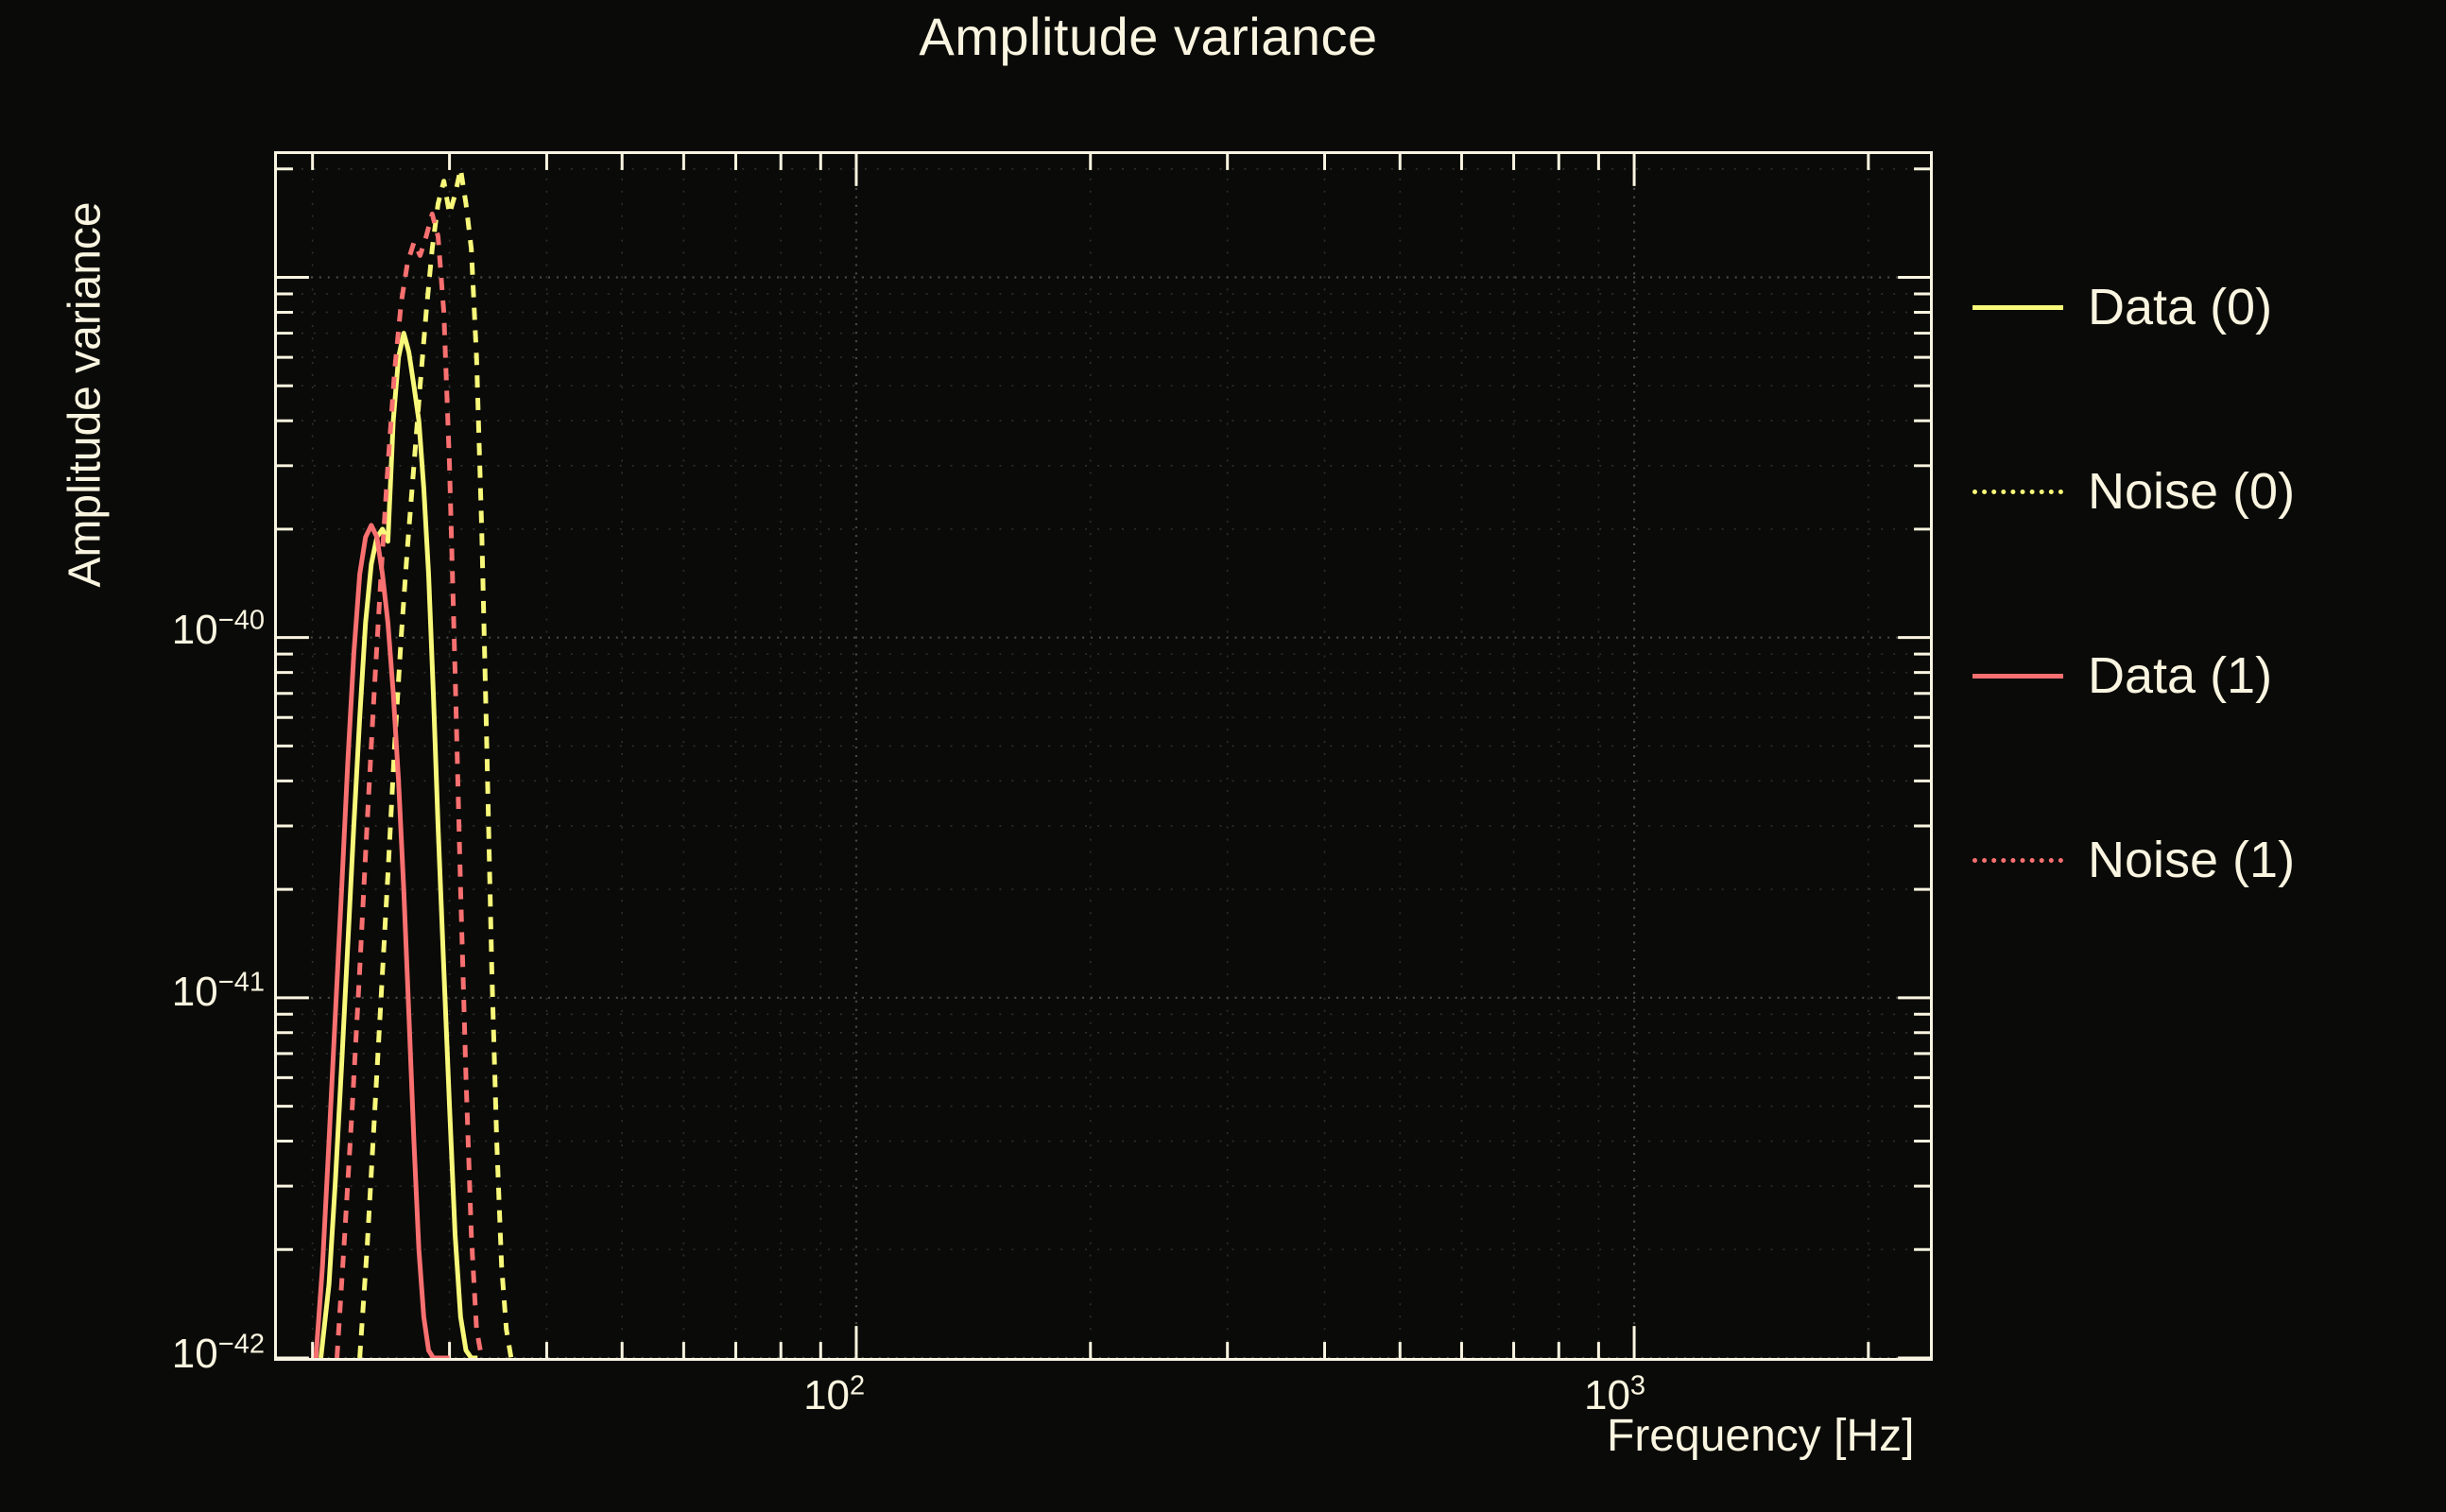 The width and height of the screenshot is (2446, 1512). Describe the element at coordinates (241, 620) in the screenshot. I see `y-tick-exponent: −40` at that location.